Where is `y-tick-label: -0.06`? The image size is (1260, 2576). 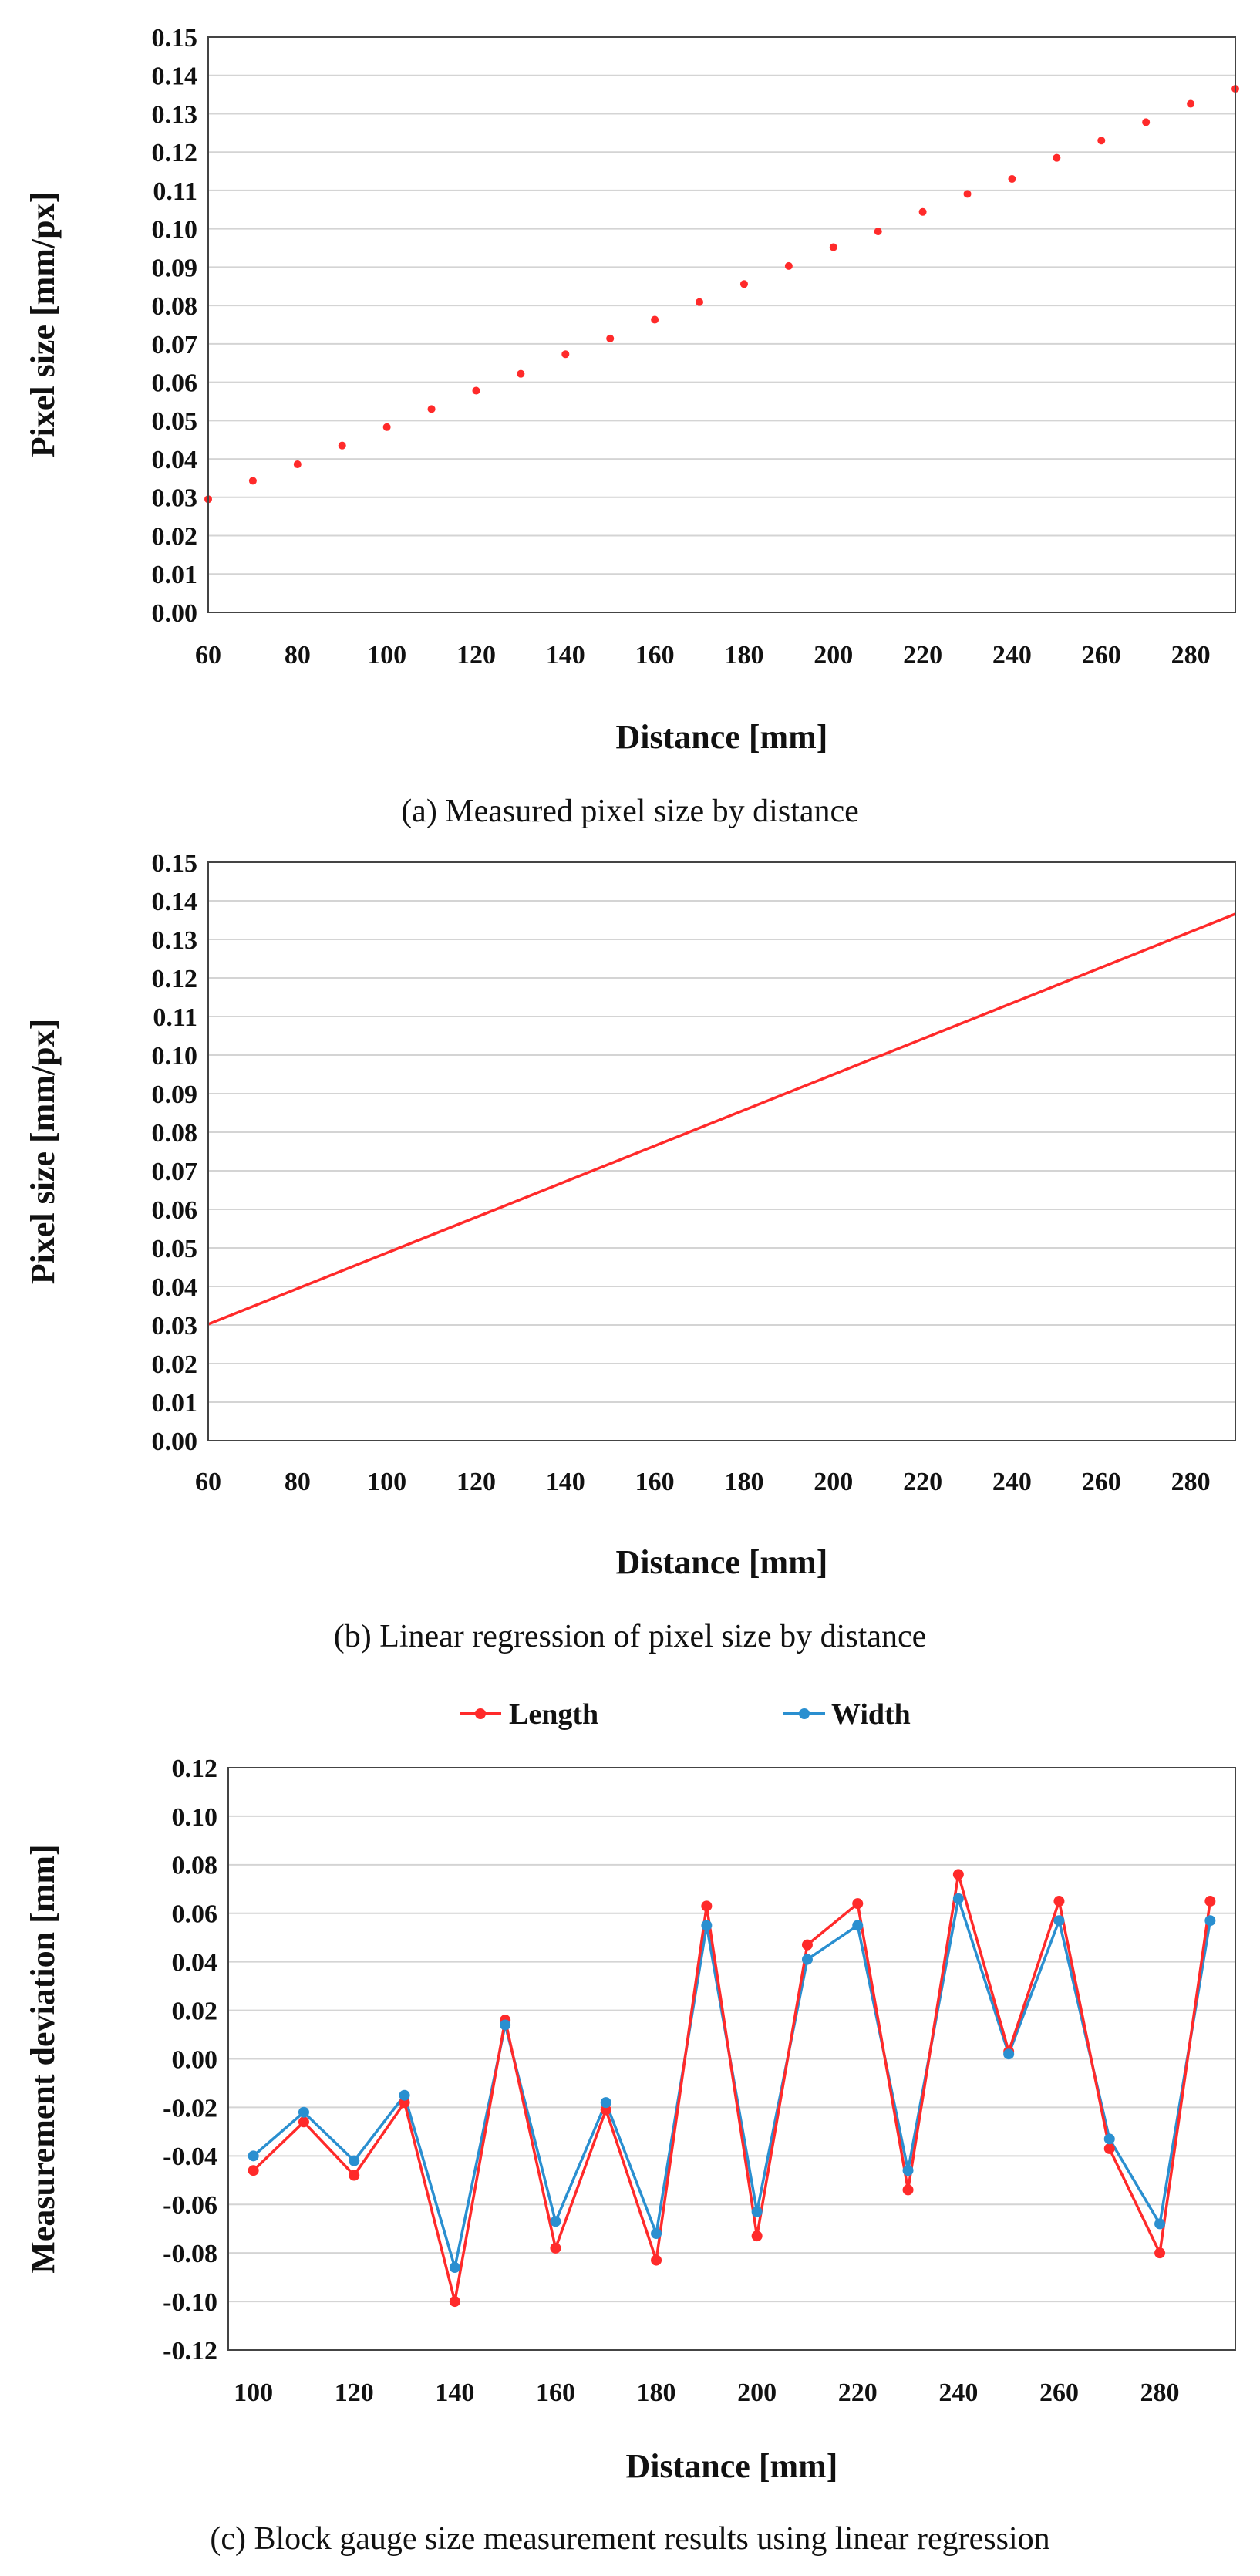 y-tick-label: -0.06 is located at coordinates (190, 2205).